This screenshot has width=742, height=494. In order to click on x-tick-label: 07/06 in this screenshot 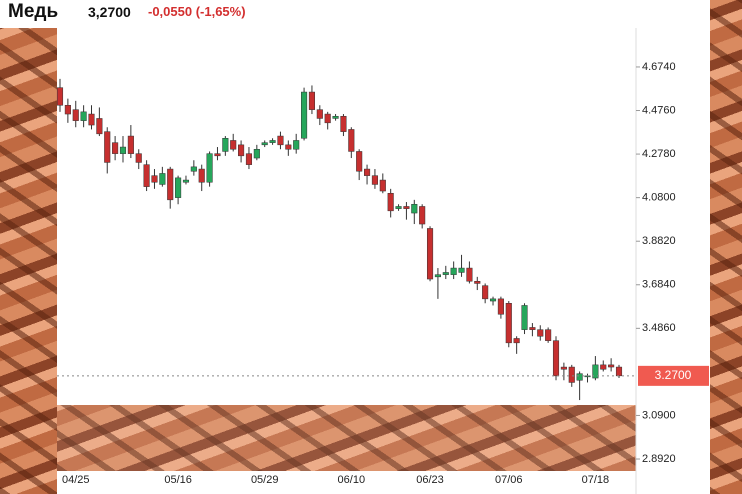, I will do `click(509, 480)`.